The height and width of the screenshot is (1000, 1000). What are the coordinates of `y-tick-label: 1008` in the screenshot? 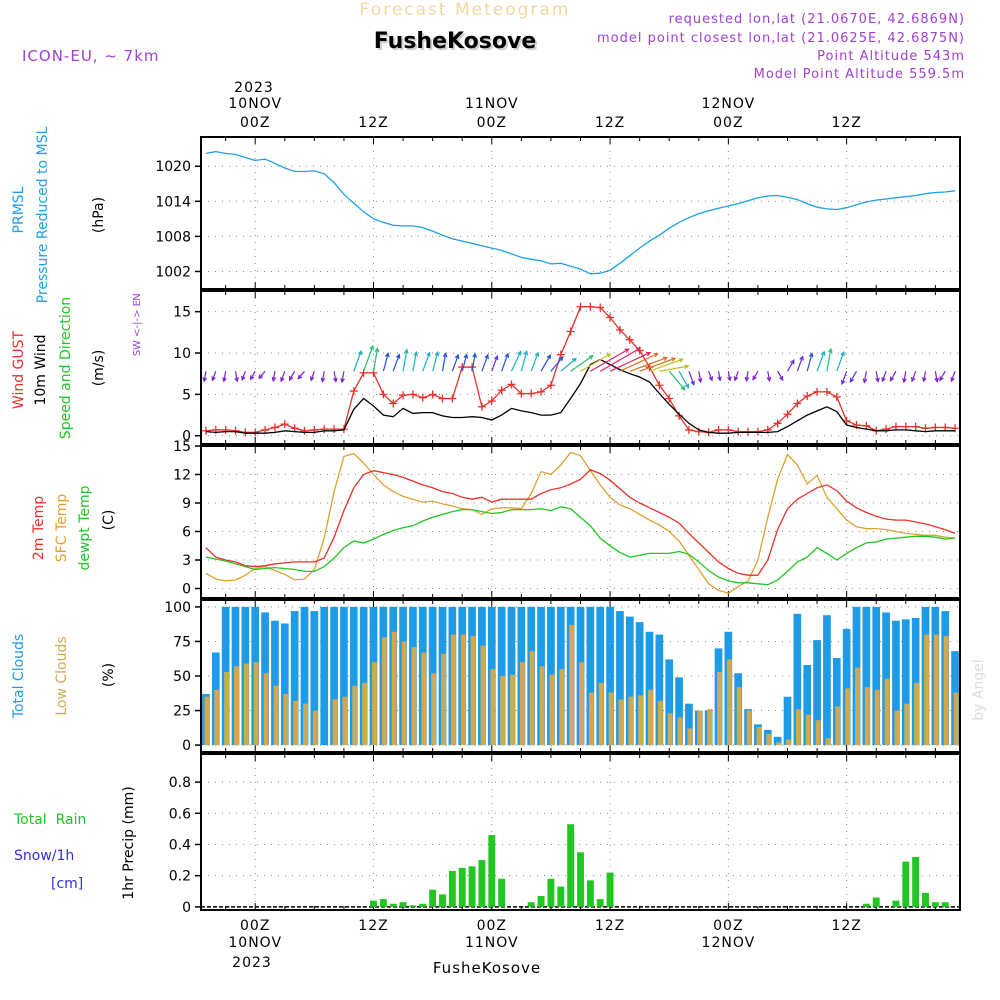 It's located at (173, 237).